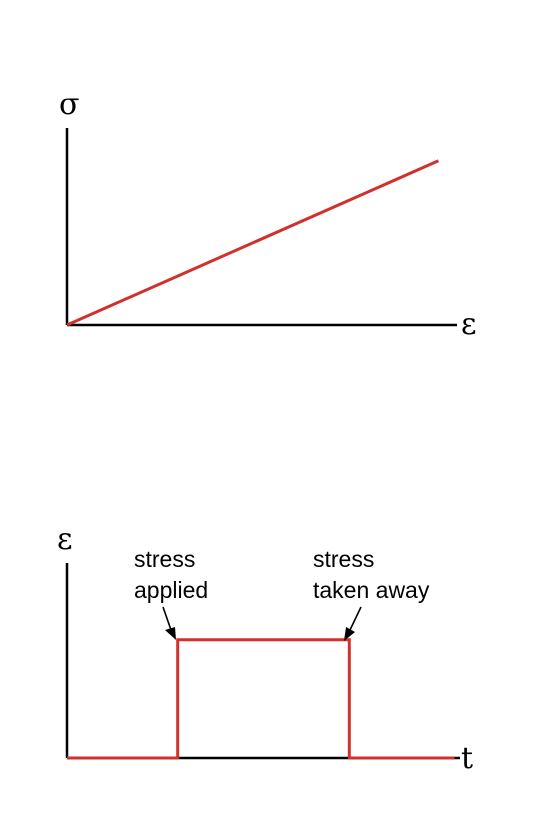  Describe the element at coordinates (171, 590) in the screenshot. I see `stress-applied-annotation-line2: applied` at that location.